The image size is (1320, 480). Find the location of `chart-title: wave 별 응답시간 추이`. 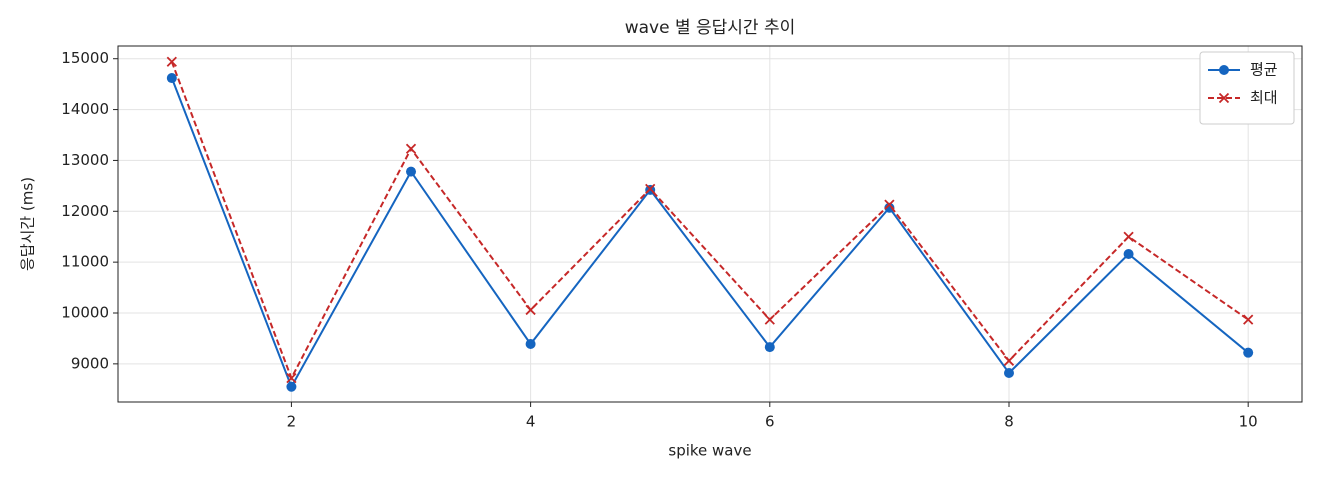

chart-title: wave 별 응답시간 추이 is located at coordinates (710, 28).